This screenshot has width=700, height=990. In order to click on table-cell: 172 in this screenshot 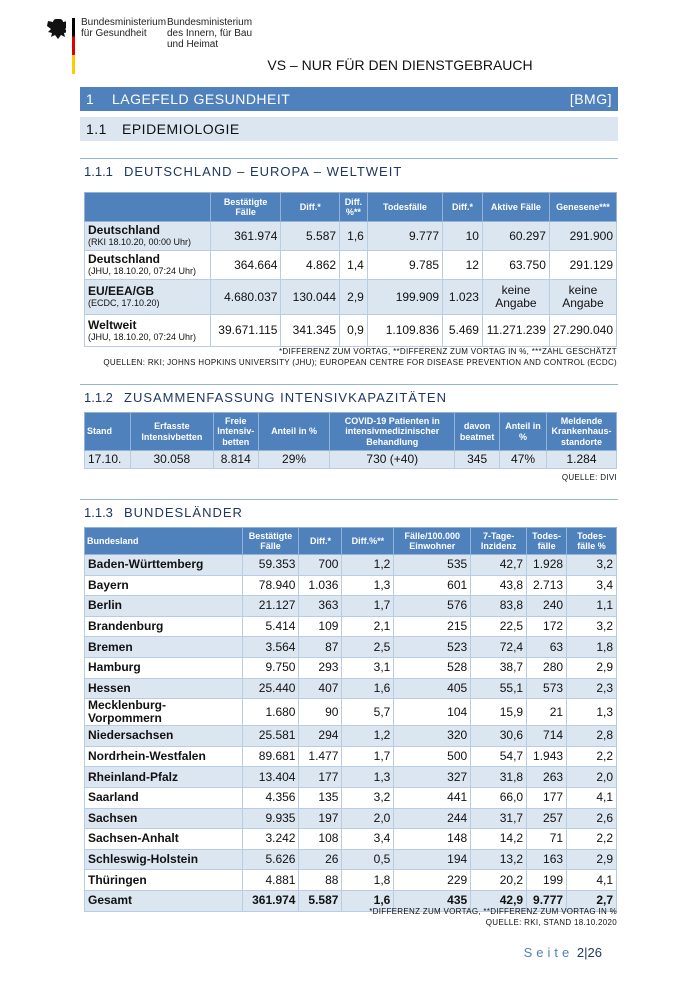, I will do `click(547, 626)`.